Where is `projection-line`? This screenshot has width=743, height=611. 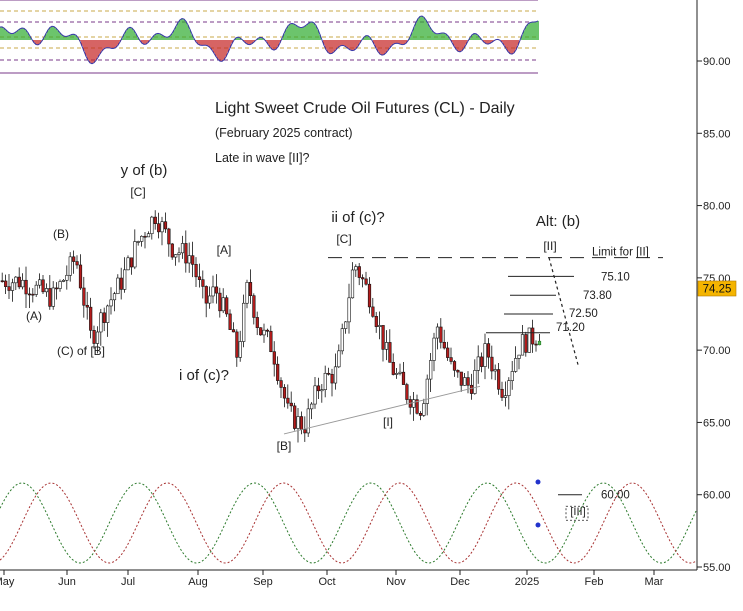 projection-line is located at coordinates (563, 311).